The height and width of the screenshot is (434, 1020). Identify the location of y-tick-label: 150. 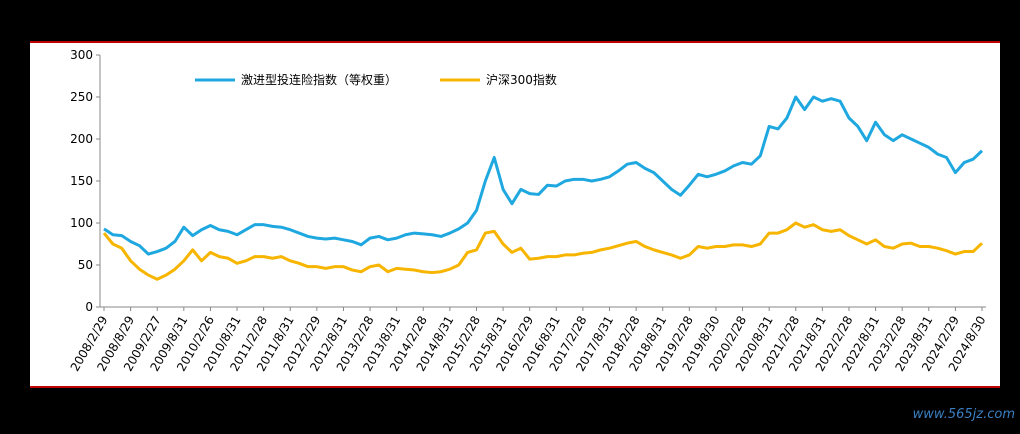
(81, 181).